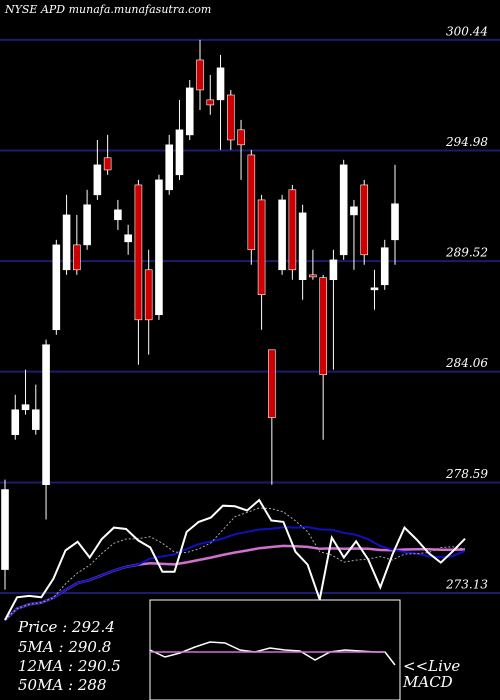  I want to click on y-tick-label: 289.52, so click(466, 253).